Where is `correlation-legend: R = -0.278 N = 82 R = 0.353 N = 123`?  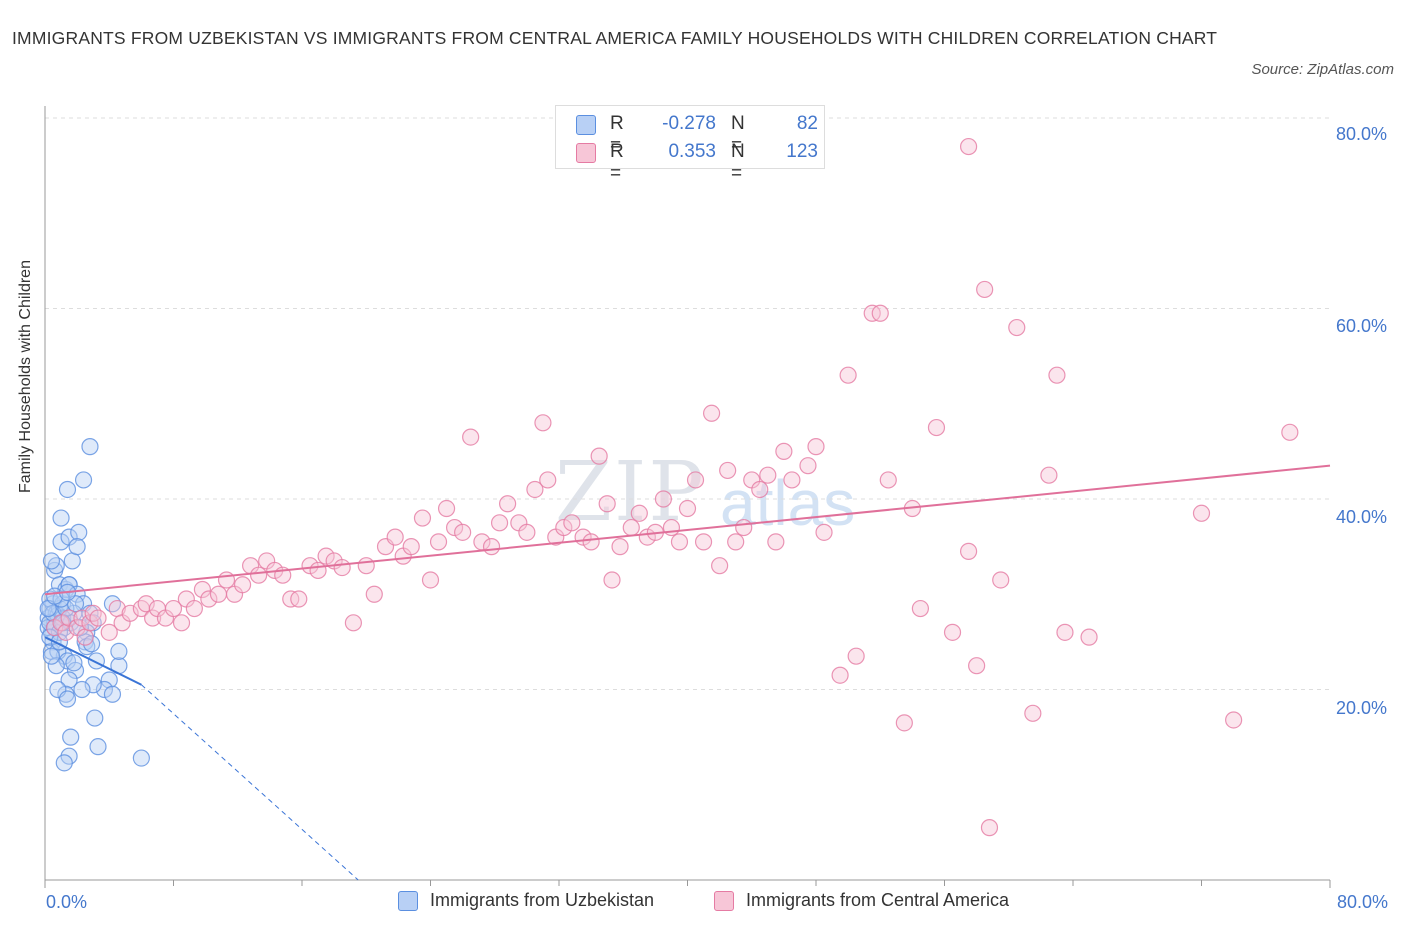 correlation-legend: R = -0.278 N = 82 R = 0.353 N = 123 is located at coordinates (690, 144).